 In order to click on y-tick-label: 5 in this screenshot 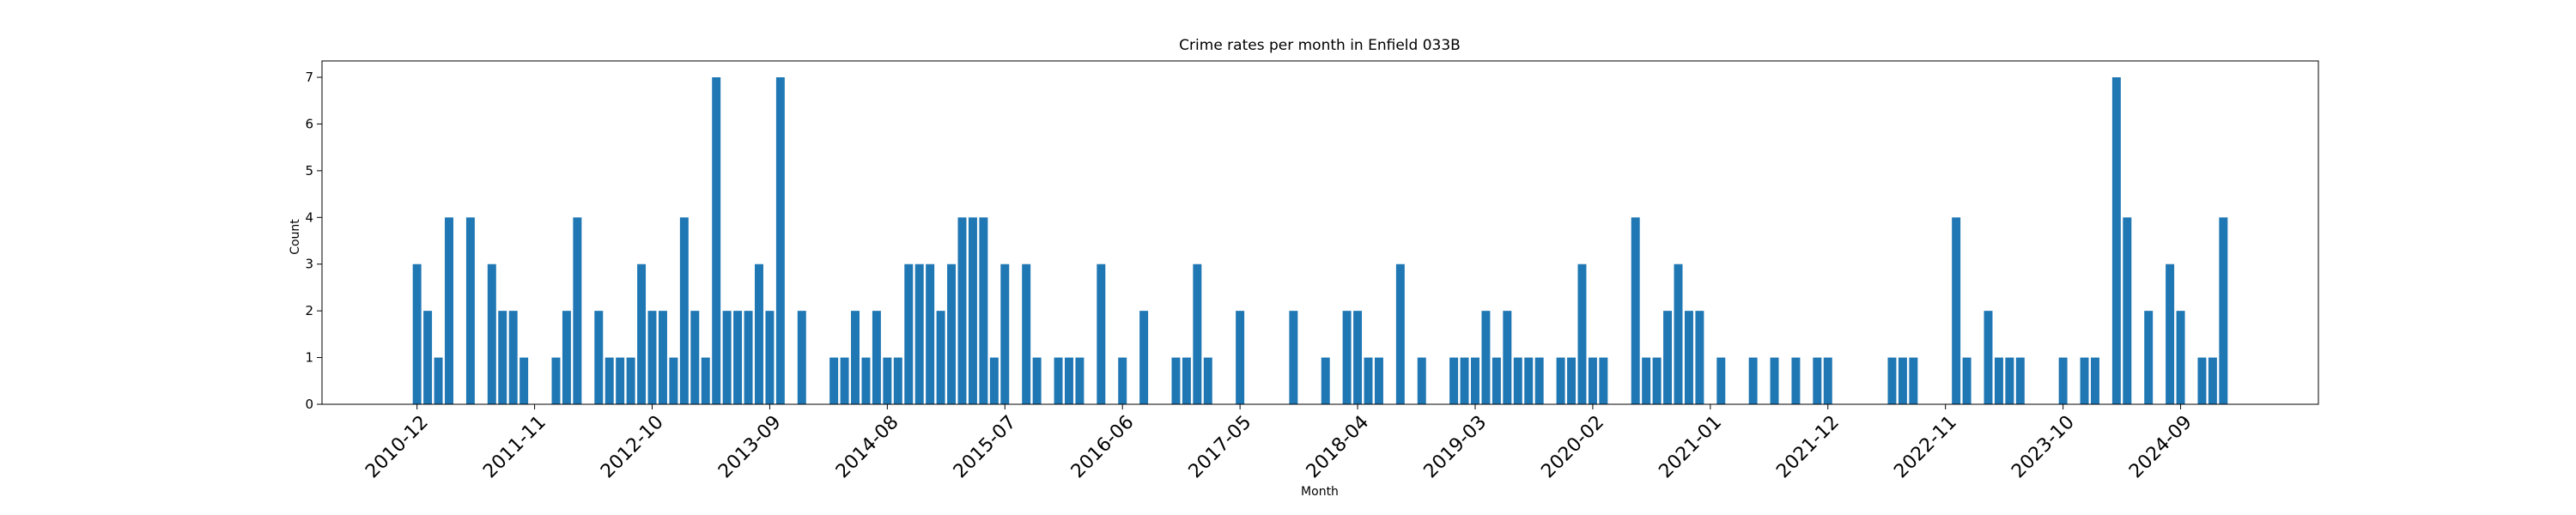, I will do `click(309, 171)`.